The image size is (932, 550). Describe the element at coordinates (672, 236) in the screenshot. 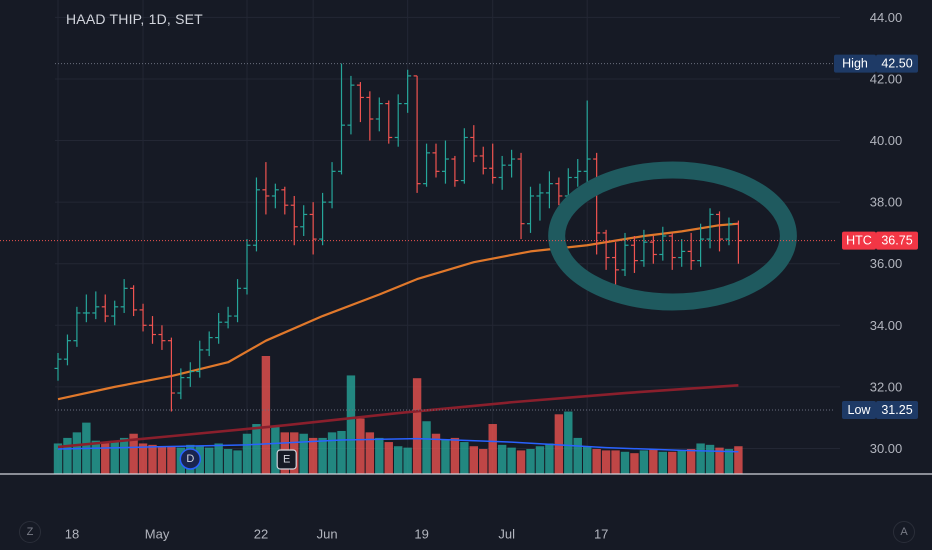

I see `annotation-layer` at that location.